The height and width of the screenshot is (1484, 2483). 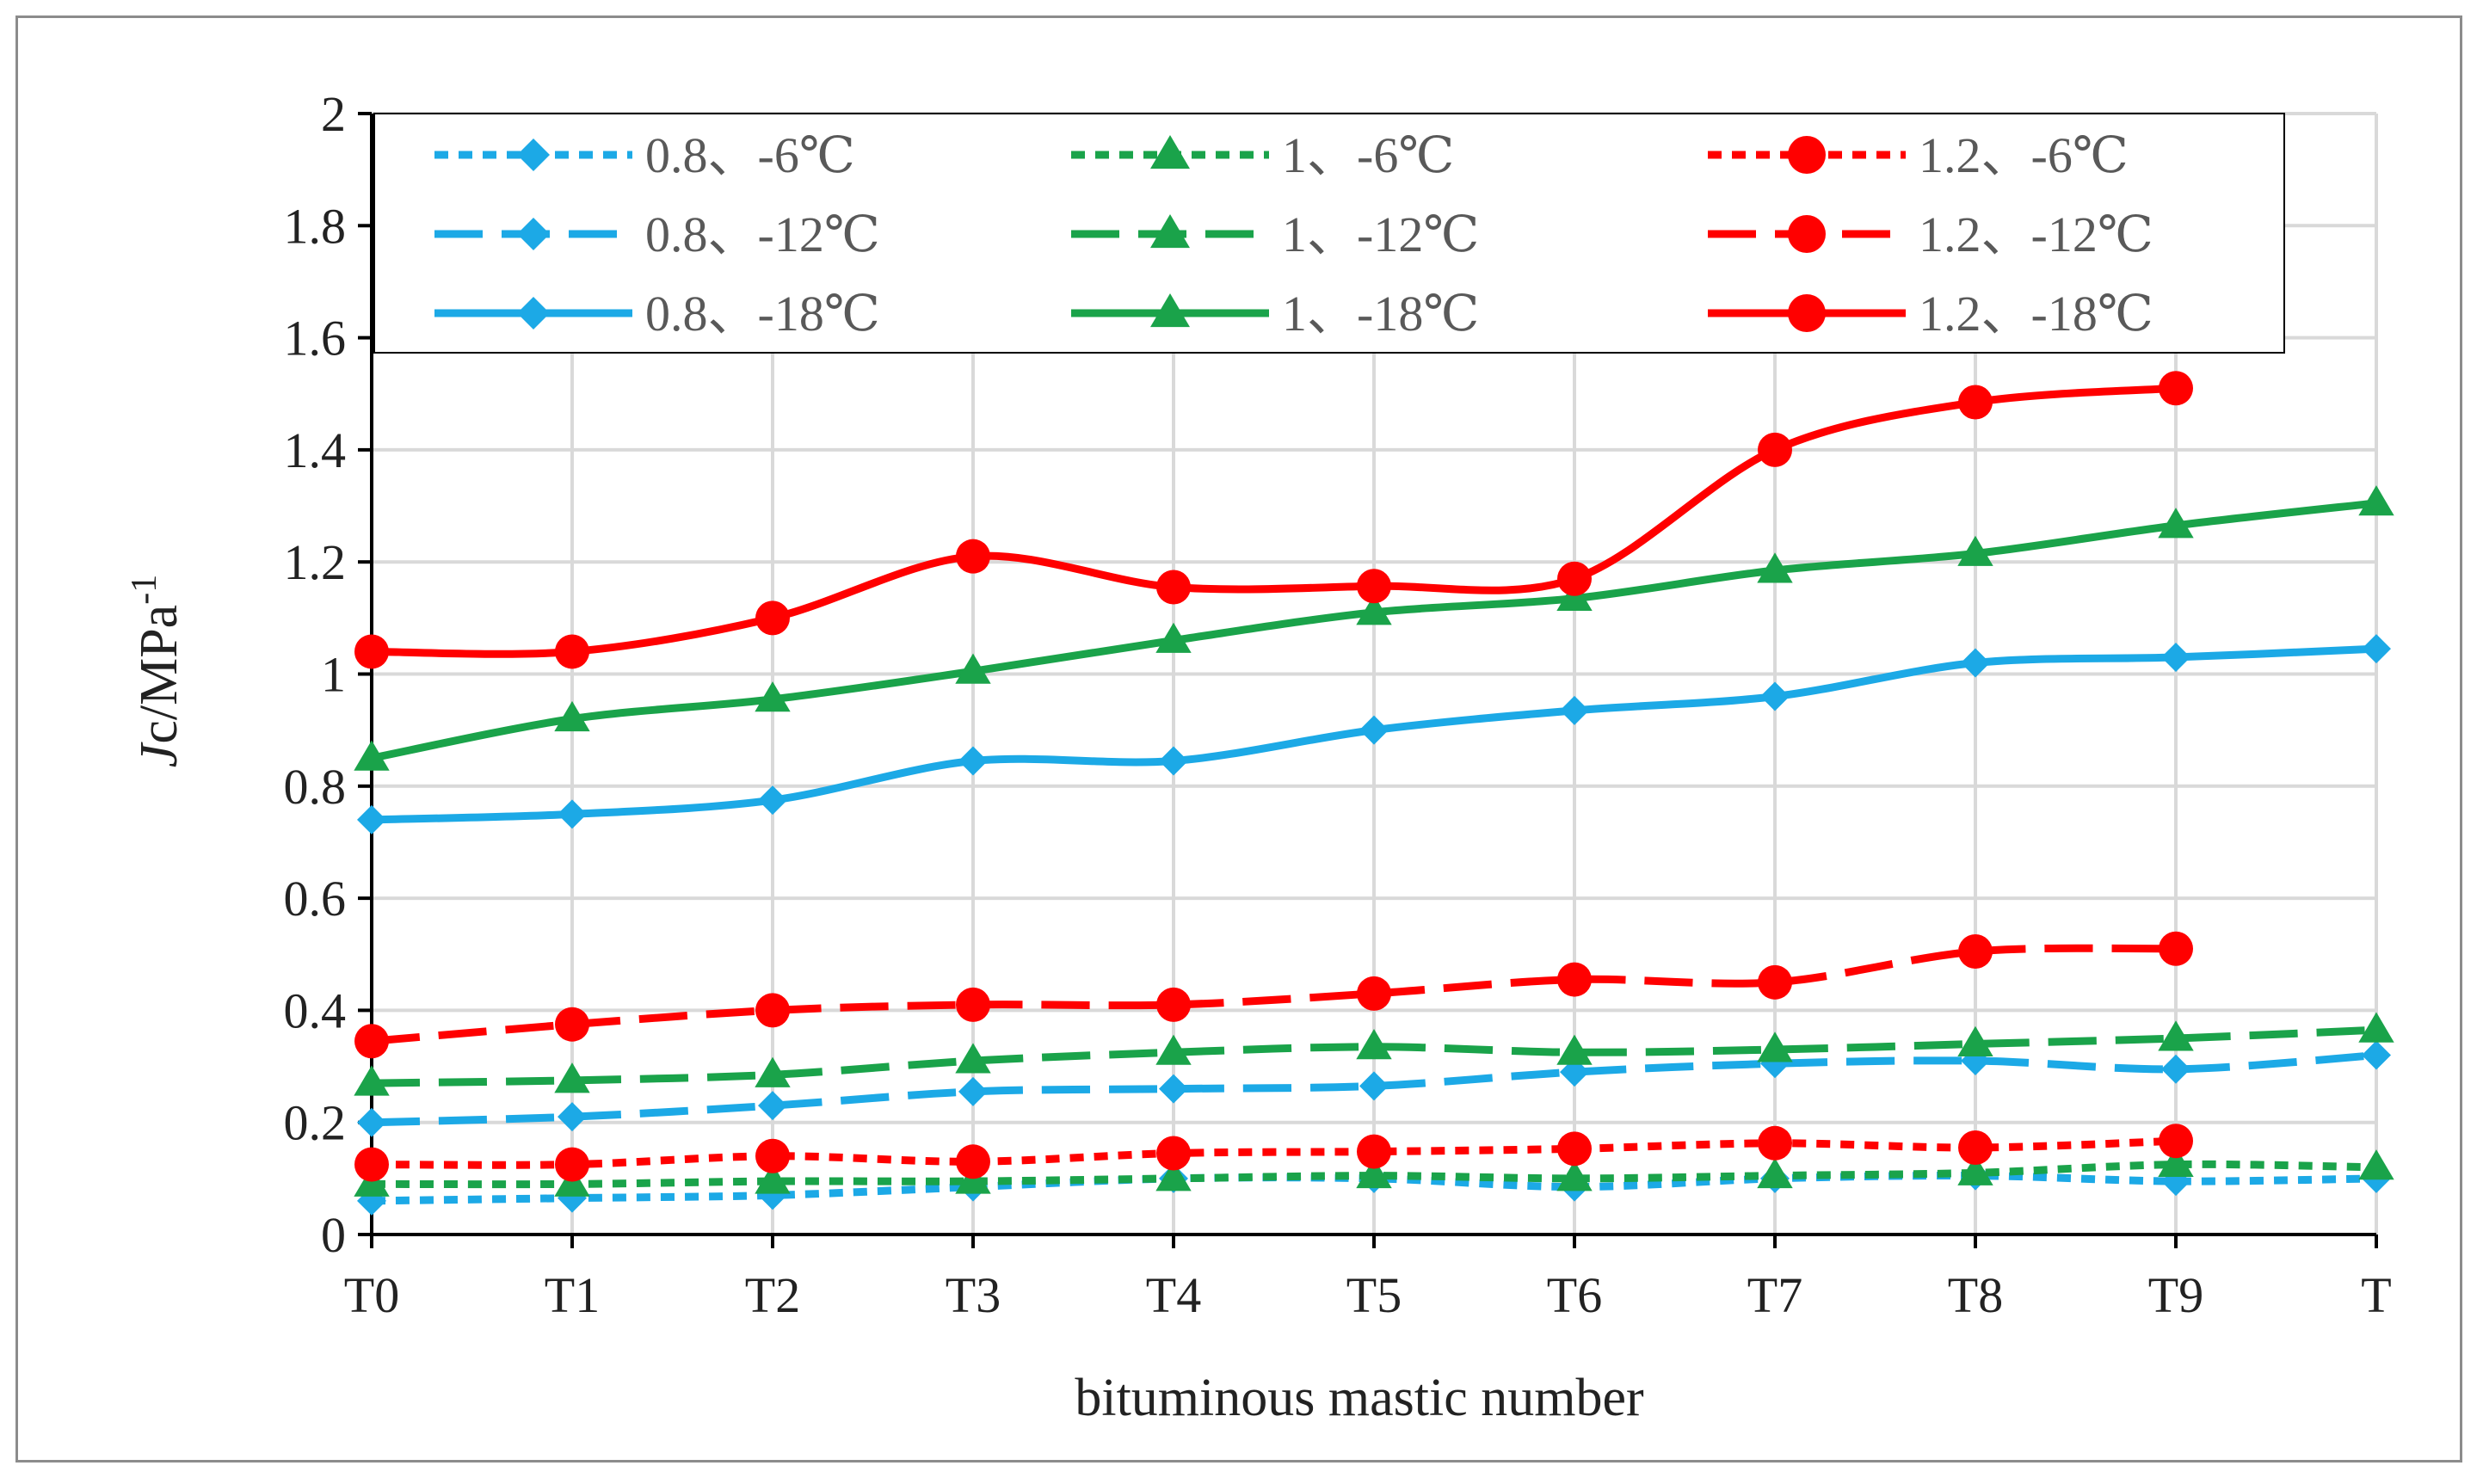 What do you see at coordinates (1368, 1295) in the screenshot?
I see `x-tick-labels: T0 T1 T2 T3 T4 T5 T6 T7 T8 T9 T` at bounding box center [1368, 1295].